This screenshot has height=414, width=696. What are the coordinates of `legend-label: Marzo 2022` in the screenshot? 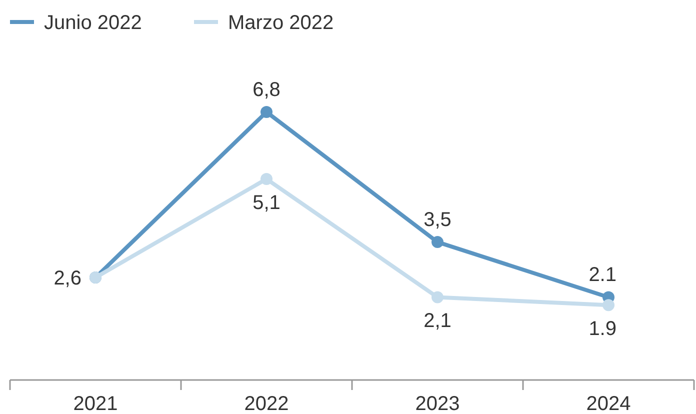 It's located at (281, 23).